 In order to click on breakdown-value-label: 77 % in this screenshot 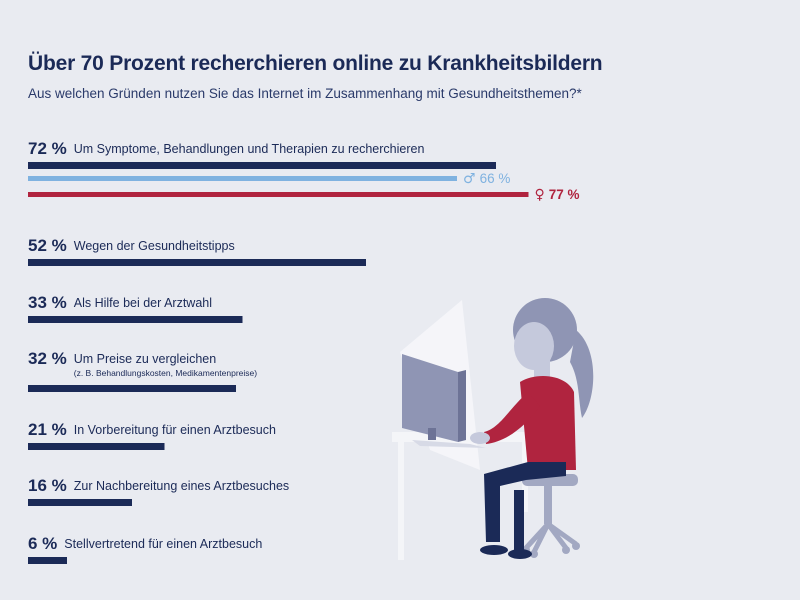, I will do `click(564, 194)`.